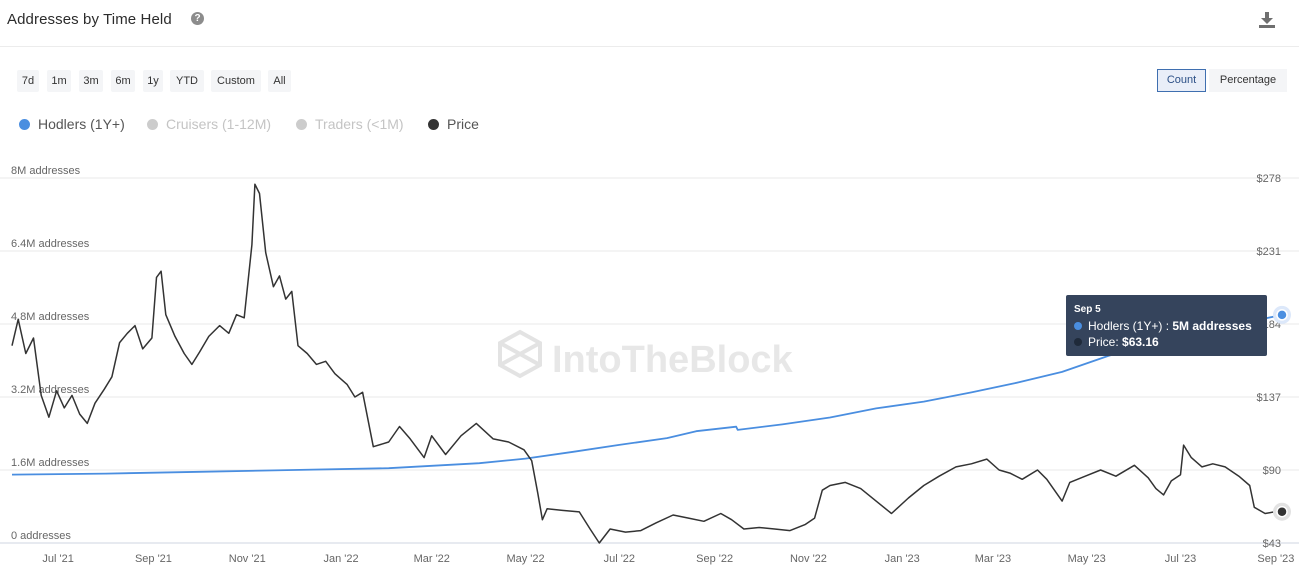  Describe the element at coordinates (1269, 361) in the screenshot. I see `y-axis-right: $43$90$137$184$231$278` at that location.